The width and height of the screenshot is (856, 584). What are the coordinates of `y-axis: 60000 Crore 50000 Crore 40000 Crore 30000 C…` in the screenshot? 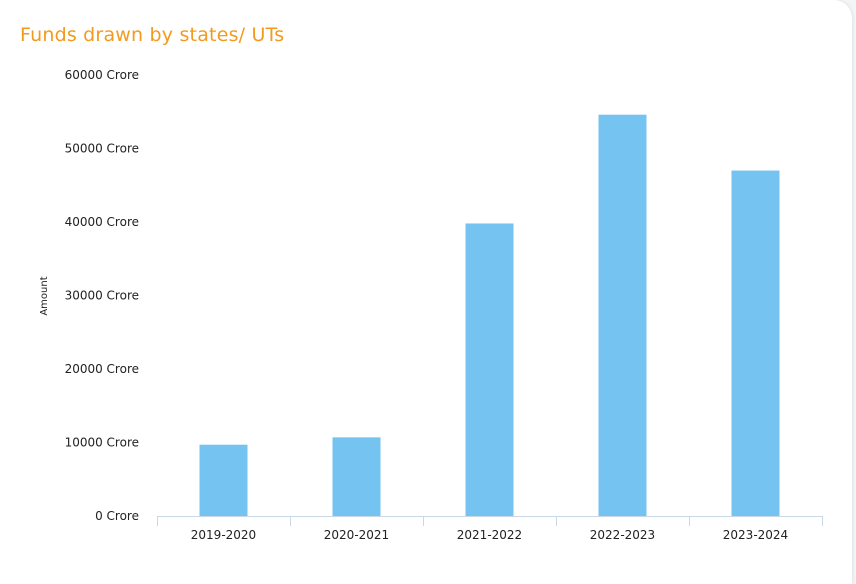 It's located at (102, 295).